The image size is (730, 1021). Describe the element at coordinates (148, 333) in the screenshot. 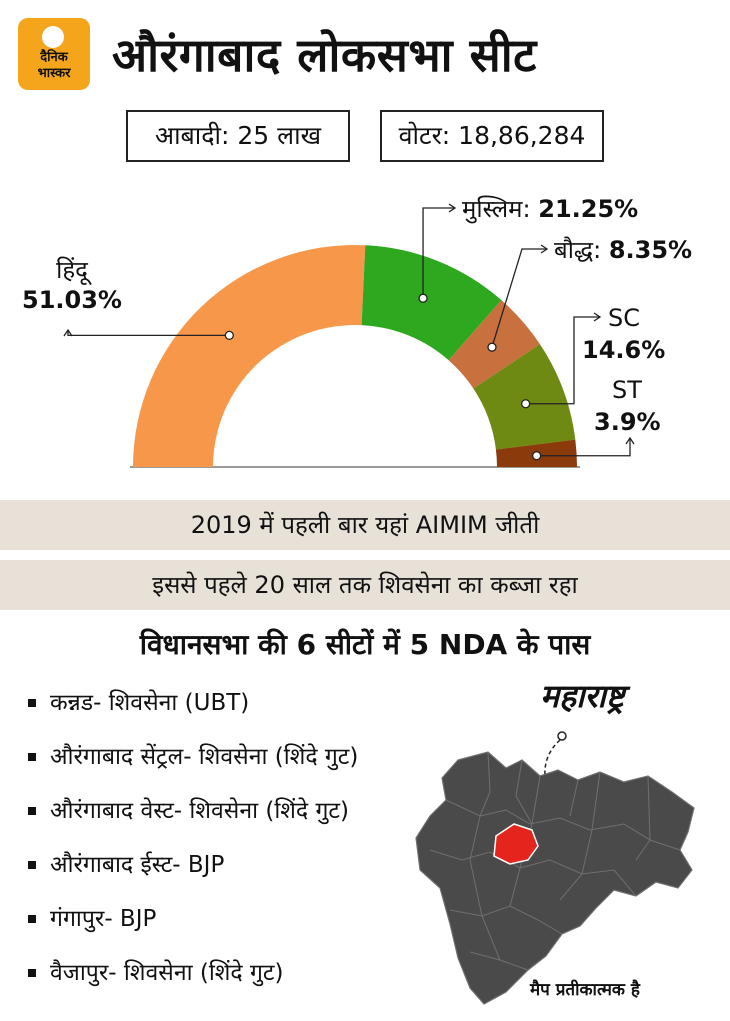

I see `leader-line-hindu` at that location.